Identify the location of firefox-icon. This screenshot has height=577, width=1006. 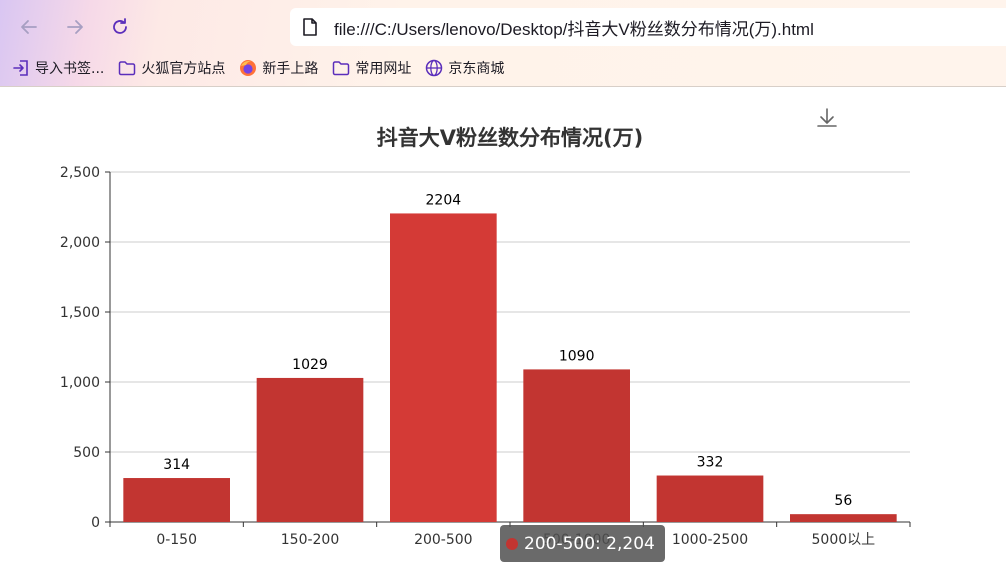
(248, 68).